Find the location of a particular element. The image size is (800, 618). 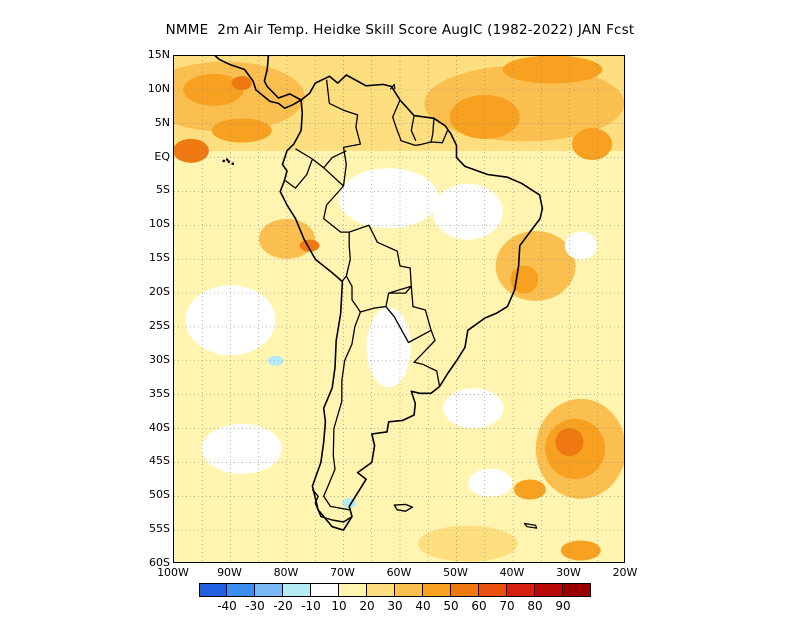

longitude-tick-label: 50W is located at coordinates (455, 572).